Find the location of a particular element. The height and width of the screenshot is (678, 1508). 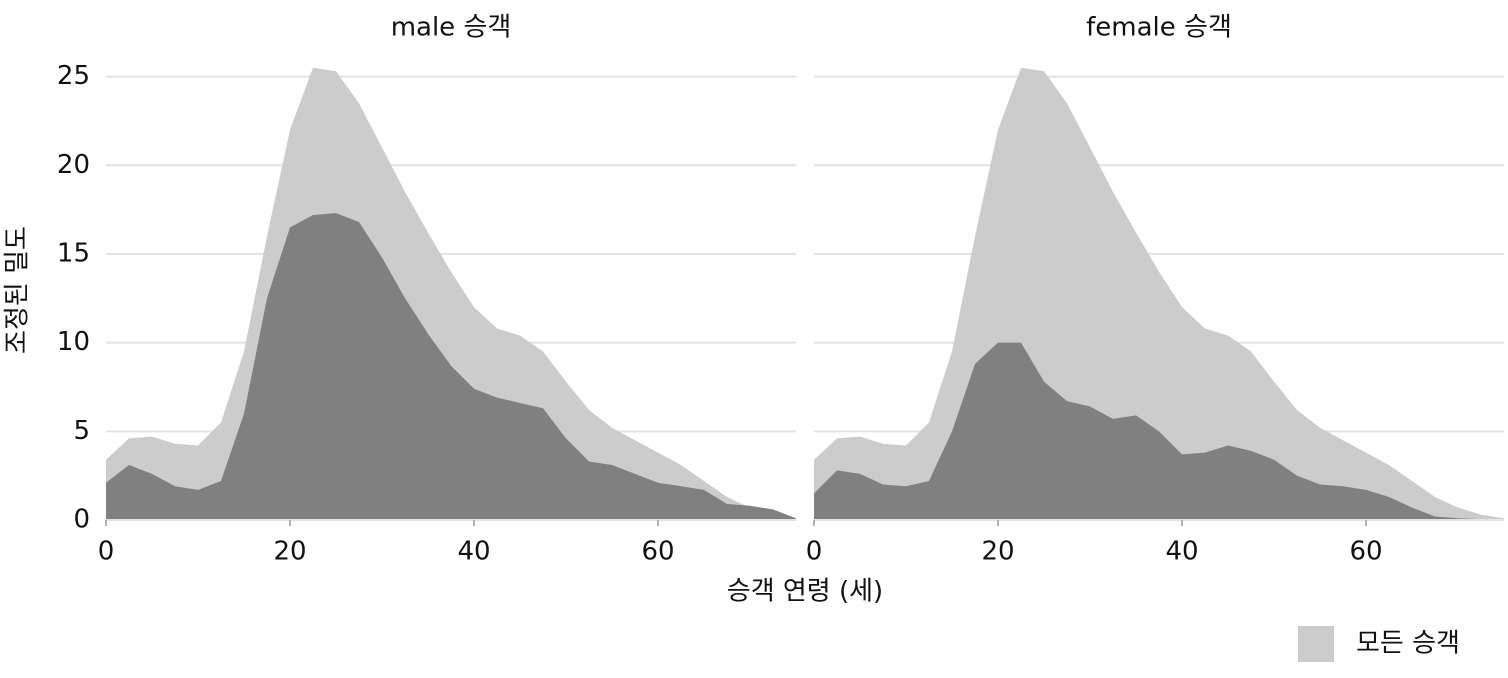

y-tick-label: 5 is located at coordinates (81, 431).